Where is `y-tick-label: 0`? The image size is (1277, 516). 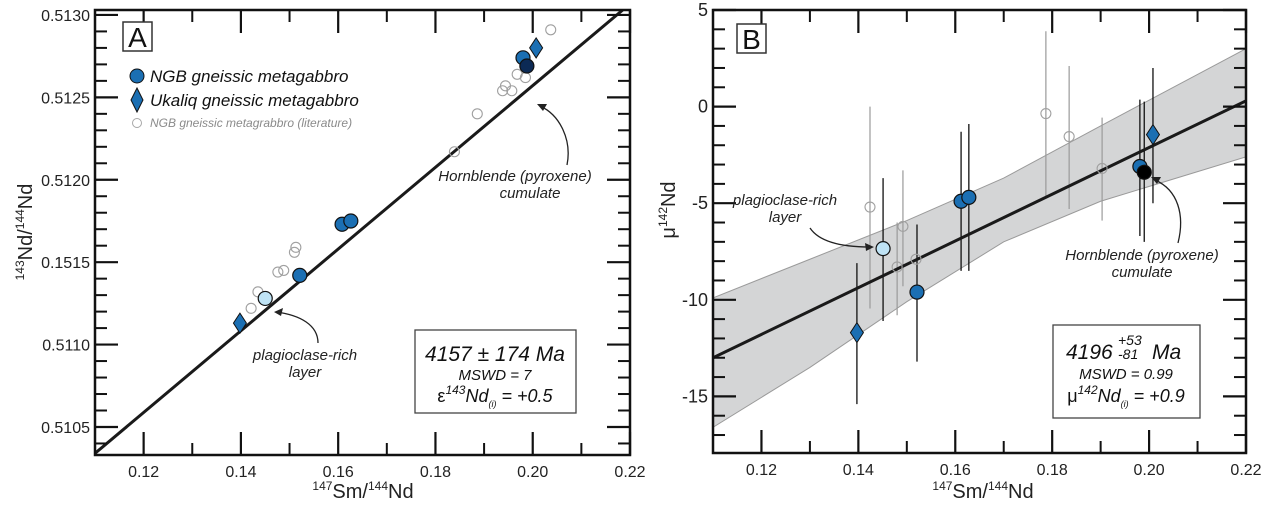 y-tick-label: 0 is located at coordinates (703, 107).